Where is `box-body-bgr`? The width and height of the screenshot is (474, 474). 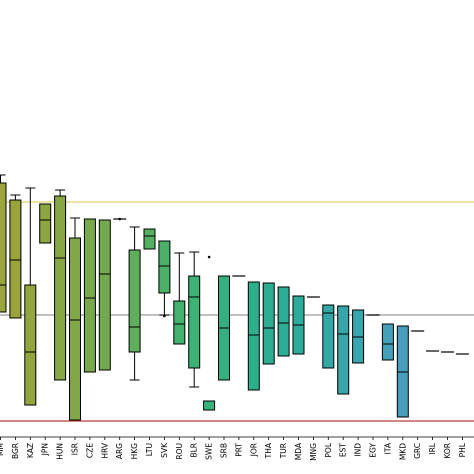
box-body-bgr is located at coordinates (15, 259).